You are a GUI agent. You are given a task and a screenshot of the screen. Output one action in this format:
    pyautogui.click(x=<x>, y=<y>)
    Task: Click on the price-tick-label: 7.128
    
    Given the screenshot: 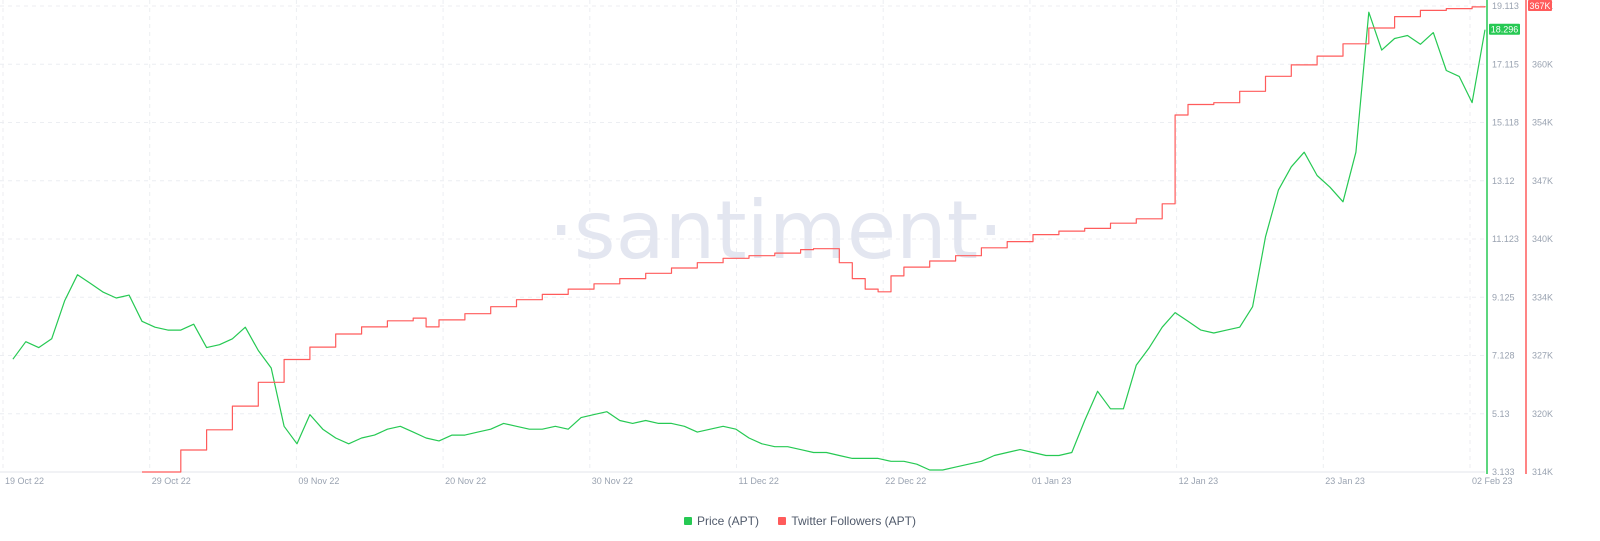 What is the action you would take?
    pyautogui.click(x=1503, y=356)
    